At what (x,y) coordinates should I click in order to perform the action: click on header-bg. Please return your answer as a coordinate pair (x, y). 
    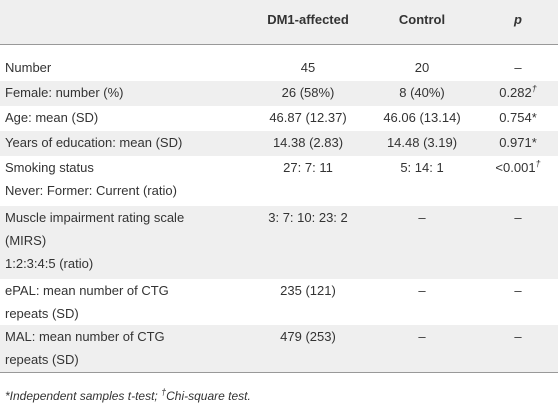
    Looking at the image, I should click on (279, 22).